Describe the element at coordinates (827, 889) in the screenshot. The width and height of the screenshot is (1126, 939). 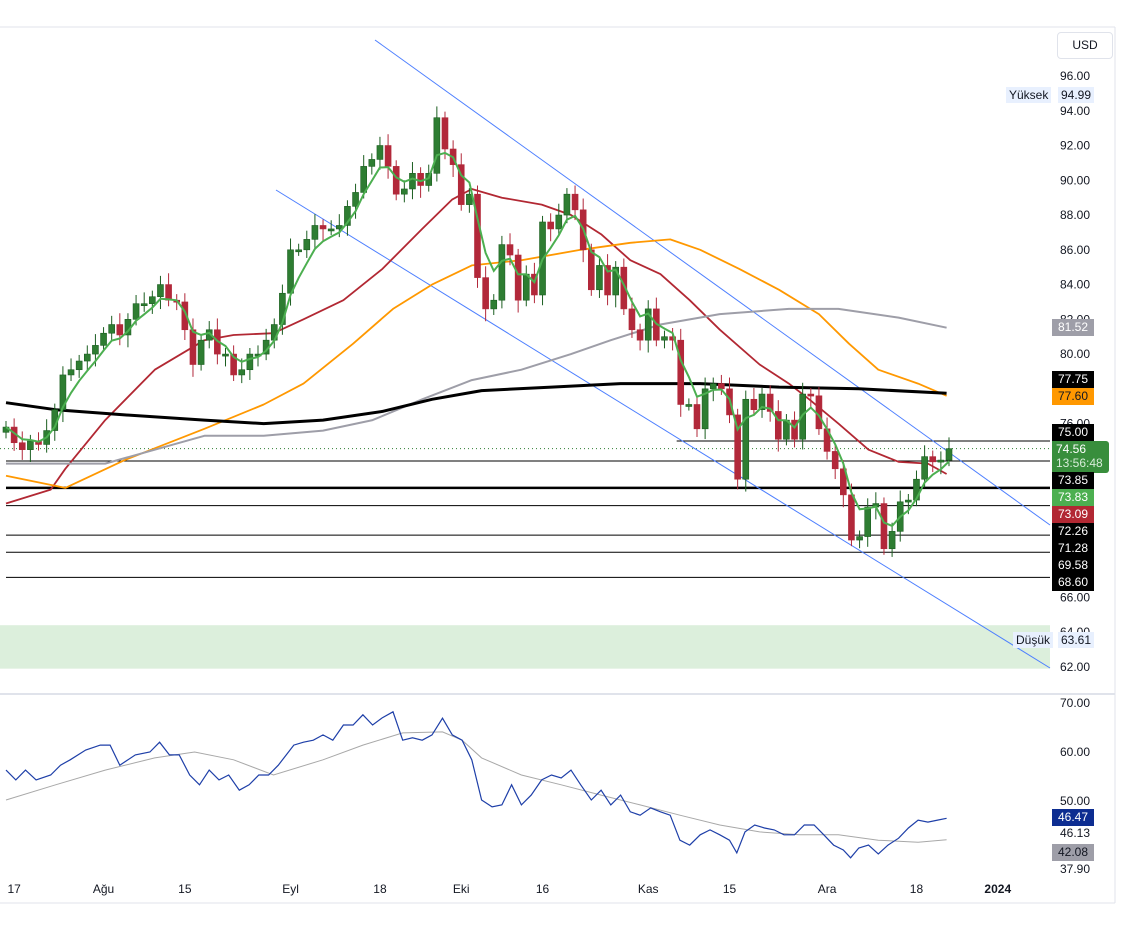
I see `time-tick-label: Ara` at that location.